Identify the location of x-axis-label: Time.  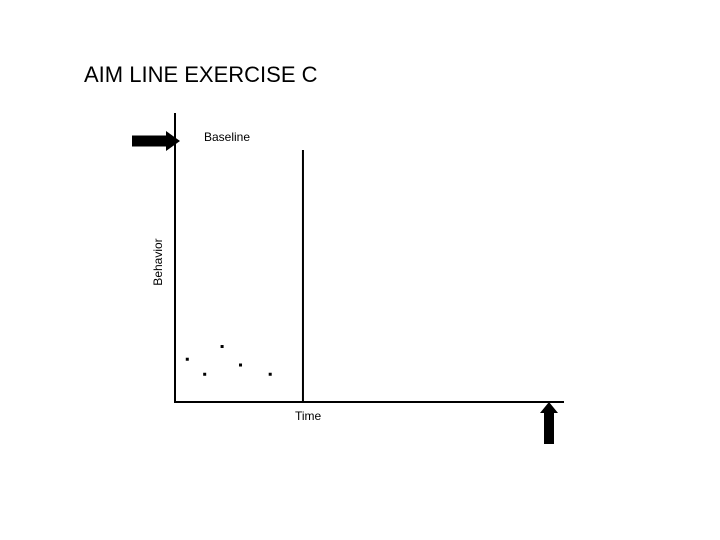
(308, 416).